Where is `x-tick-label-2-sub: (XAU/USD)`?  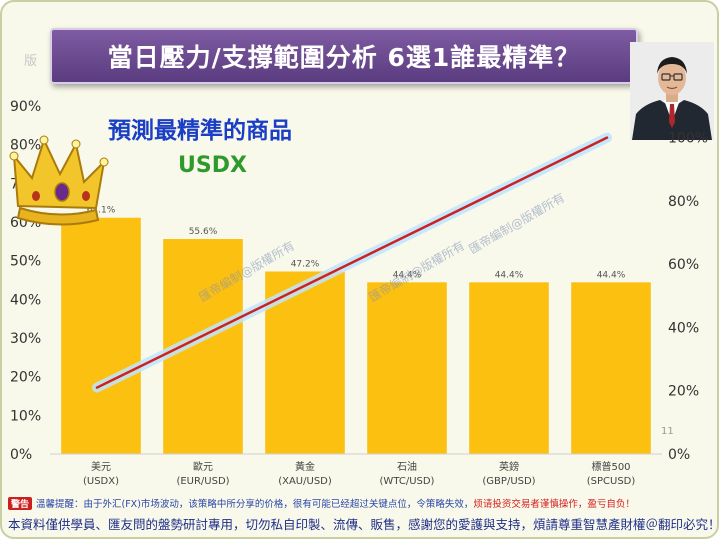 x-tick-label-2-sub: (XAU/USD) is located at coordinates (305, 481).